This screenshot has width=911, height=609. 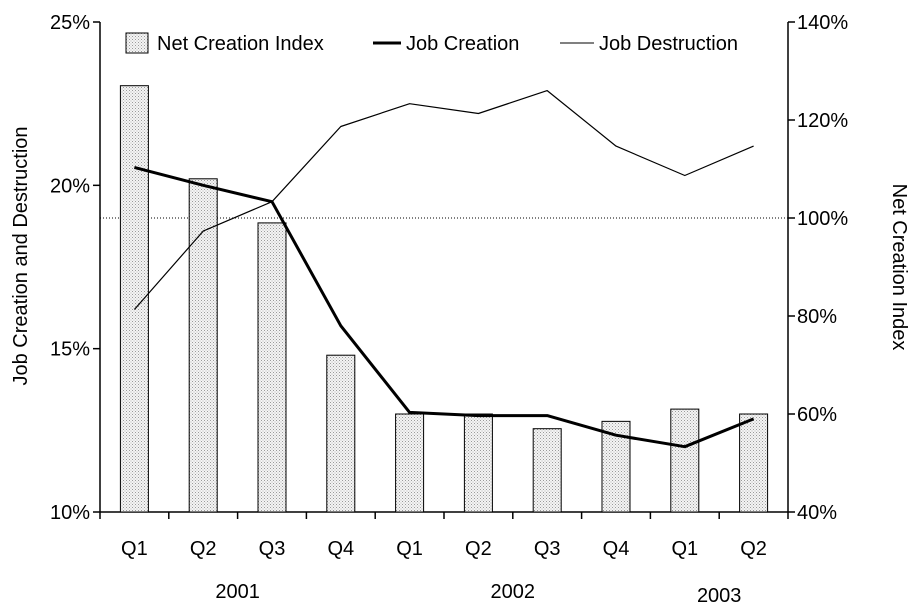 I want to click on right-tick-label: 60%, so click(x=817, y=415).